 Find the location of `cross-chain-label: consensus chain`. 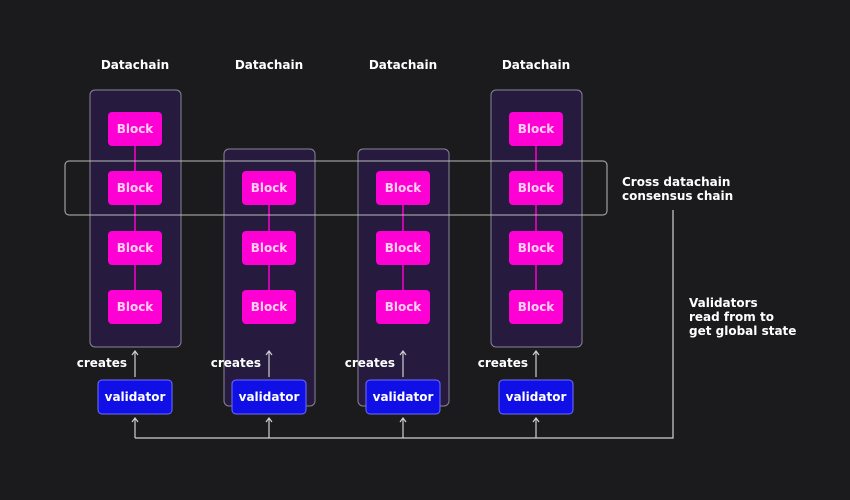

cross-chain-label: consensus chain is located at coordinates (677, 196).